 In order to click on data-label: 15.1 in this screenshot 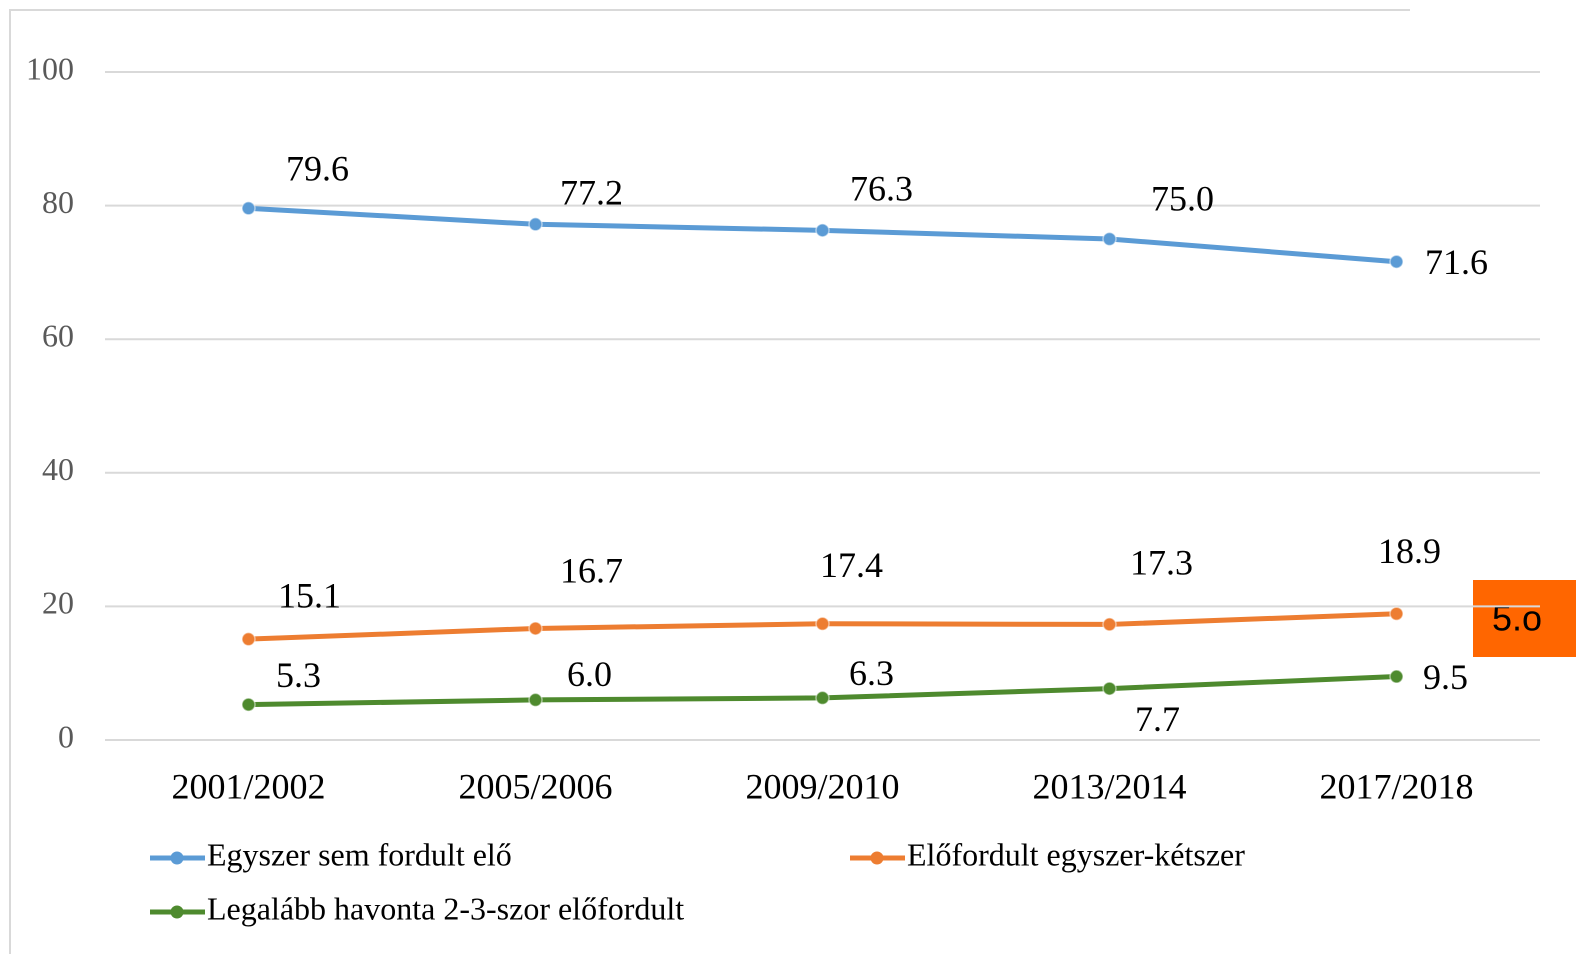, I will do `click(309, 595)`.